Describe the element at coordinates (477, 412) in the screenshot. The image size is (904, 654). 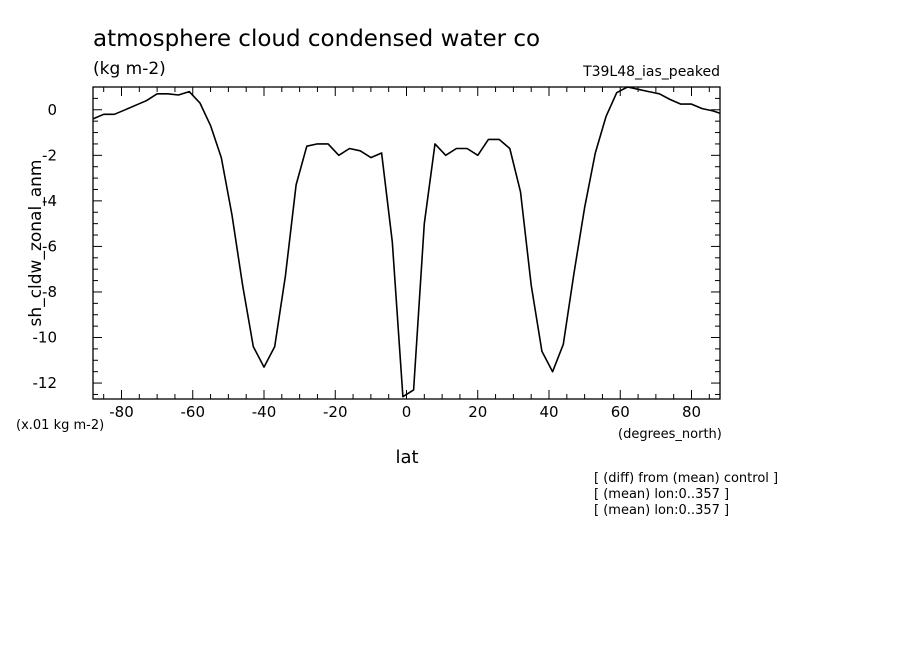
I see `x-tick-label: 20` at that location.